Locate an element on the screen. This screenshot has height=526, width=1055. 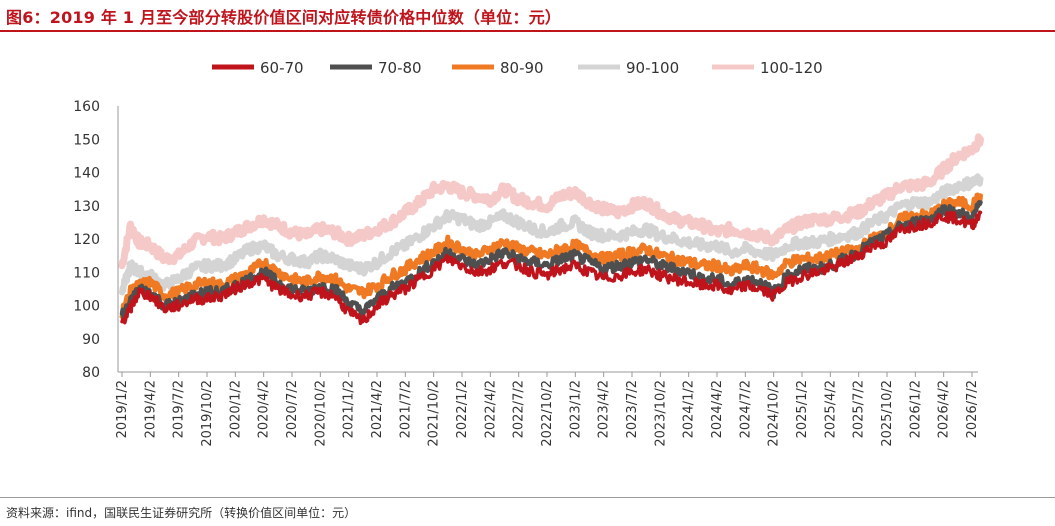
x-tick-label: 2025/1/2 is located at coordinates (802, 409).